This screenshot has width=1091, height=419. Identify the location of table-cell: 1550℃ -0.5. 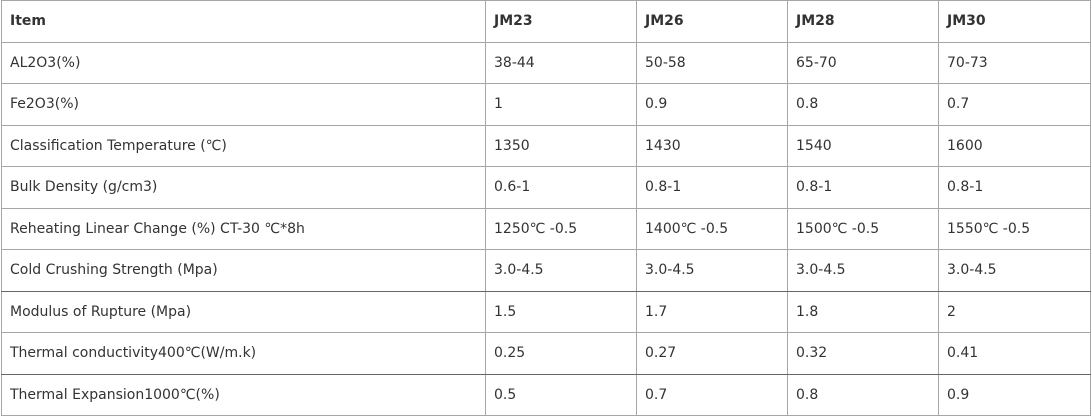
(1014, 228).